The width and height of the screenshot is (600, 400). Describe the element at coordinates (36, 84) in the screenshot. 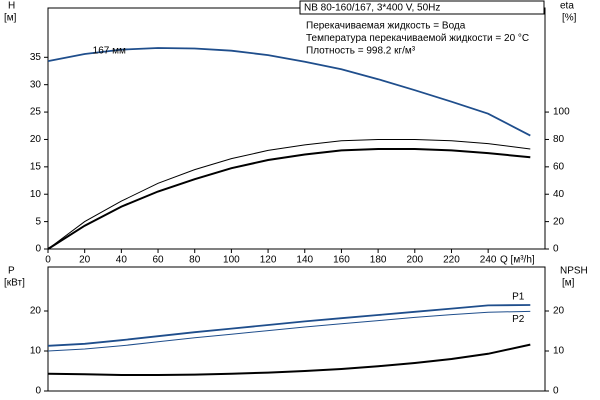

I see `y-tick-label: 30` at that location.